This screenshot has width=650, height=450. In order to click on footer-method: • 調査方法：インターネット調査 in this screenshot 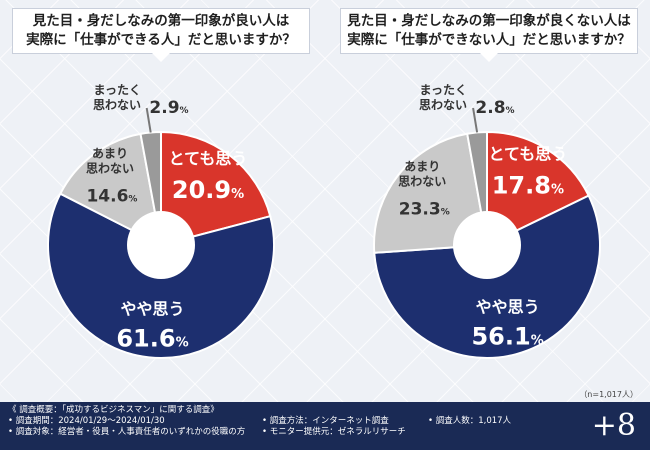, I will do `click(325, 421)`.